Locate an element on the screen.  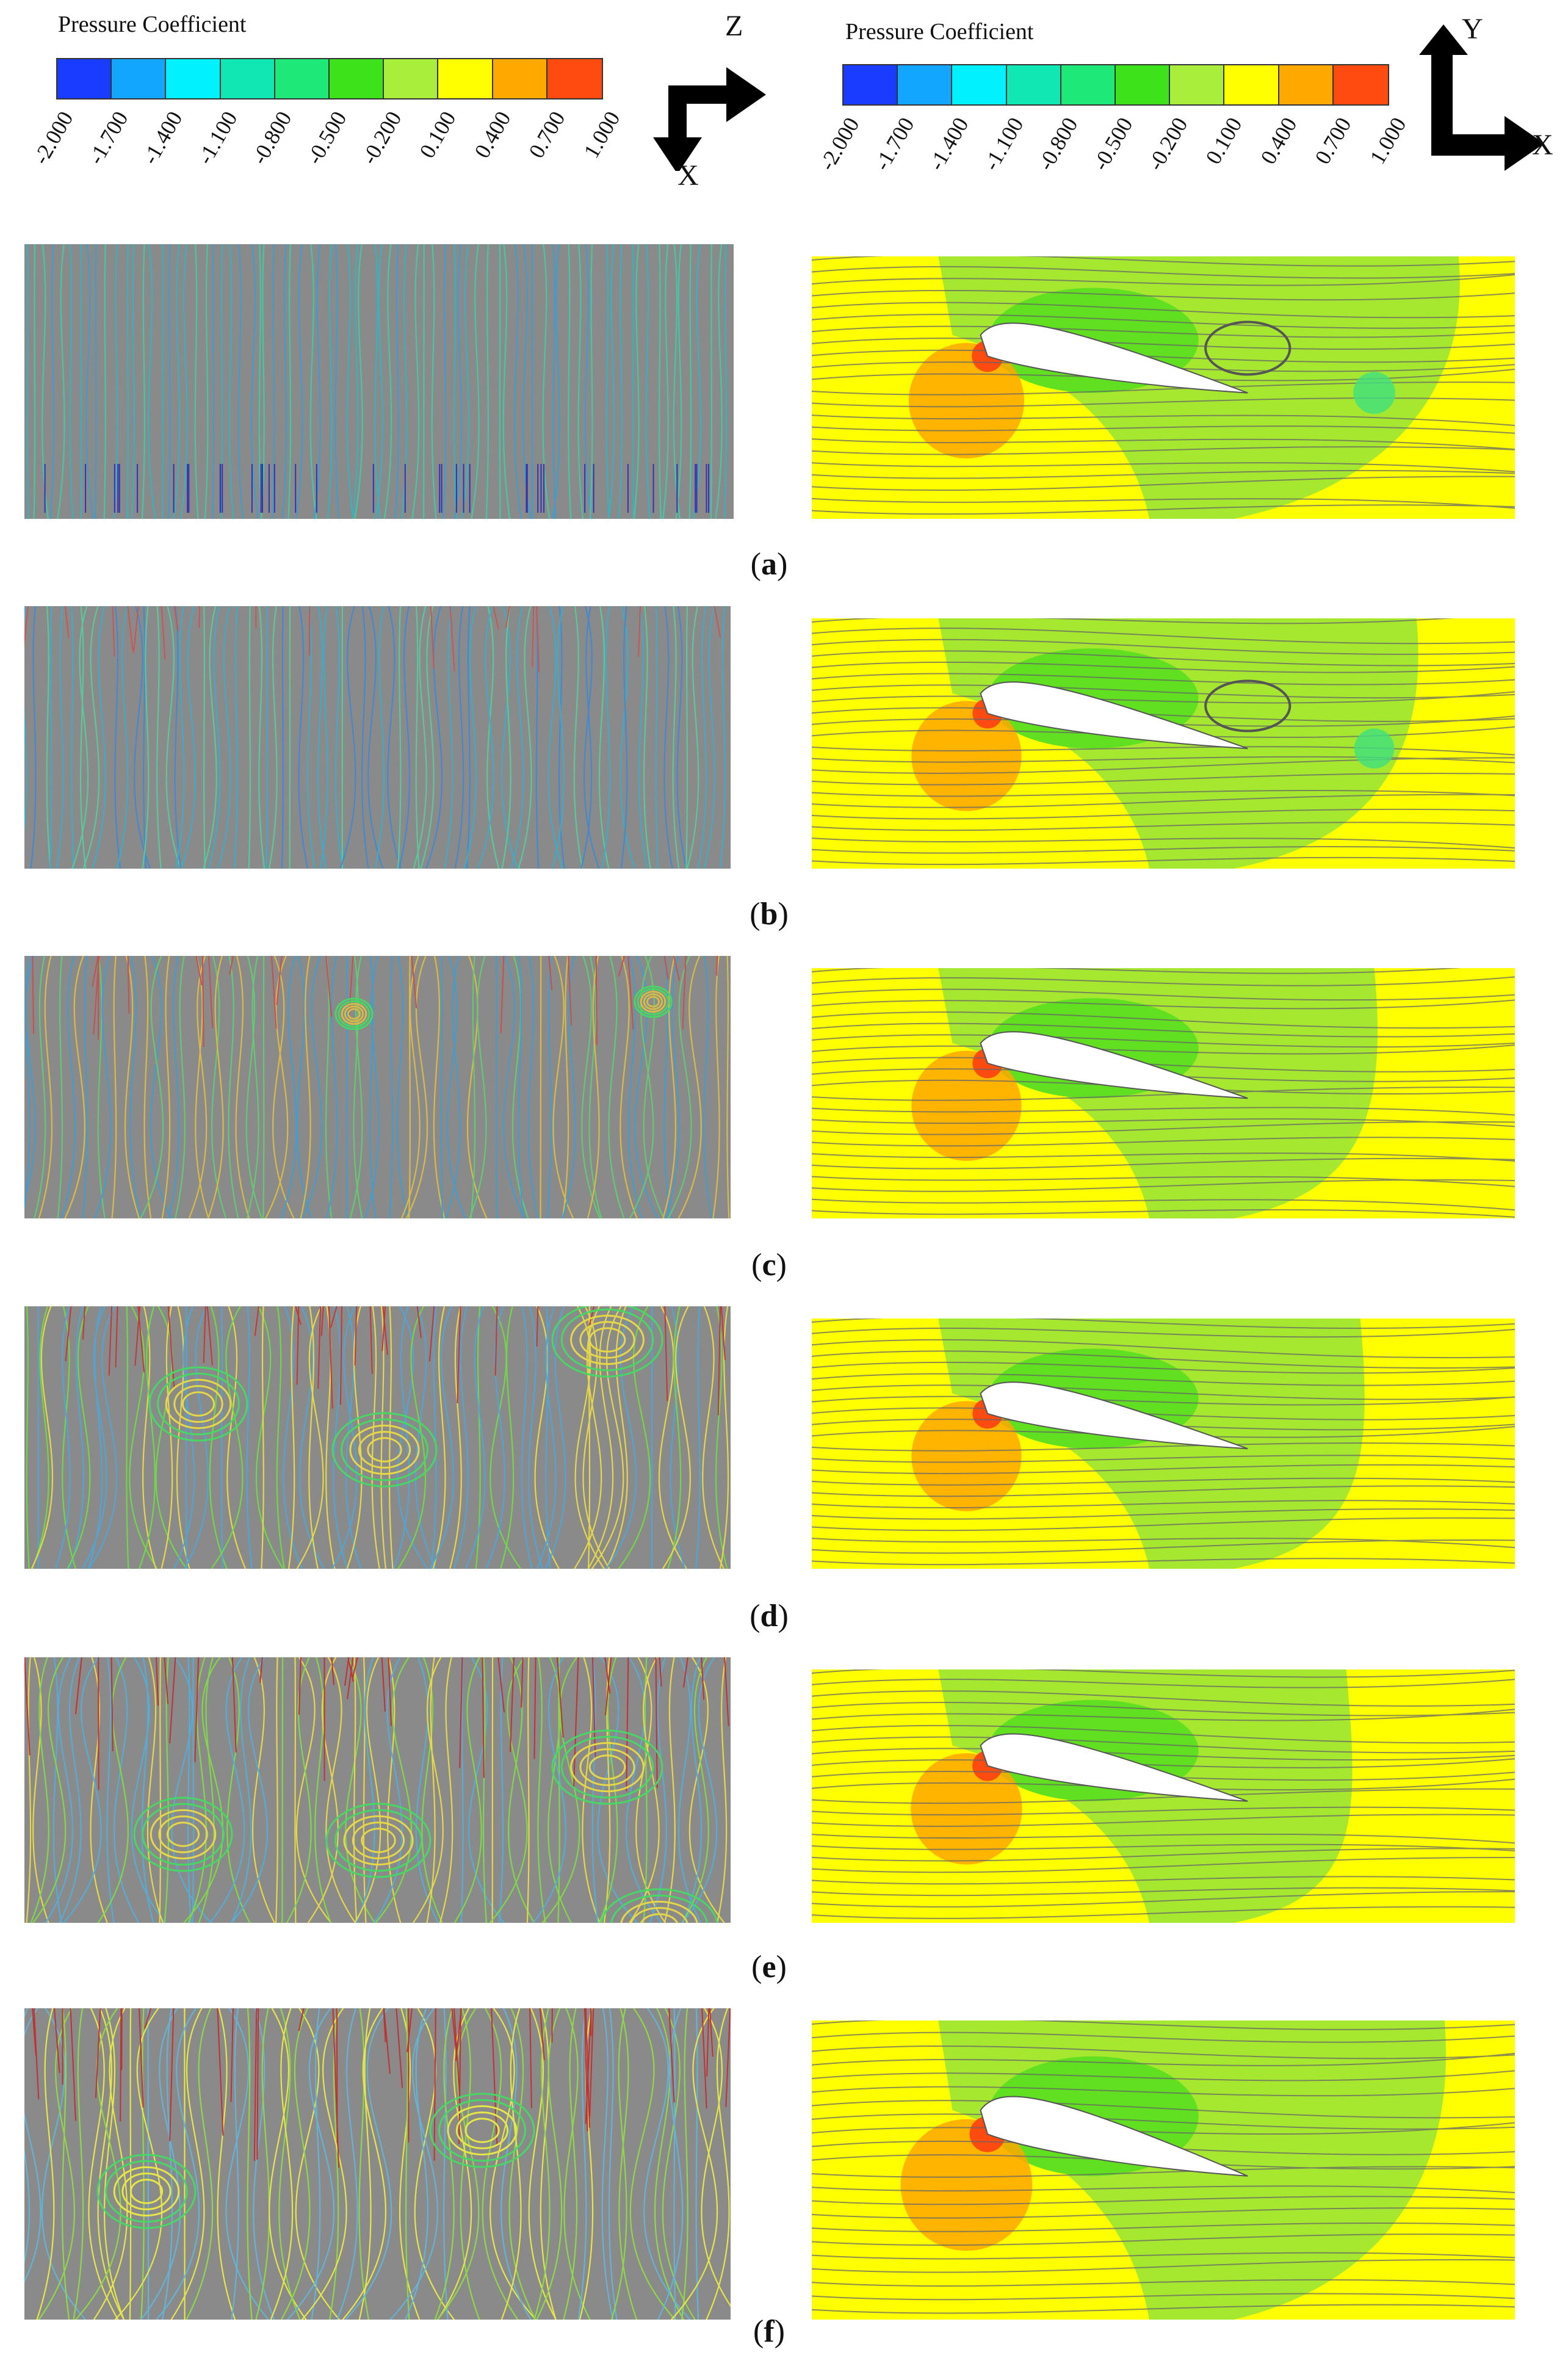
legend-left-colorbar is located at coordinates (329, 78).